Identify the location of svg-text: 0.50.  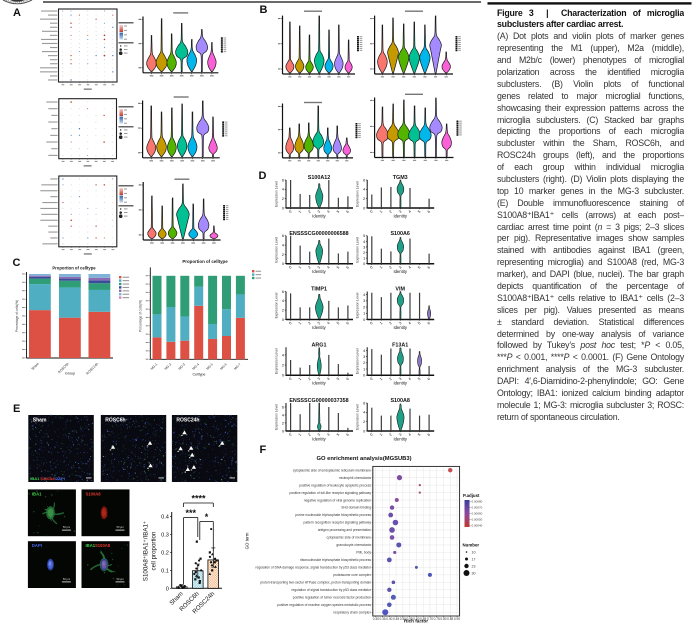
(403, 619).